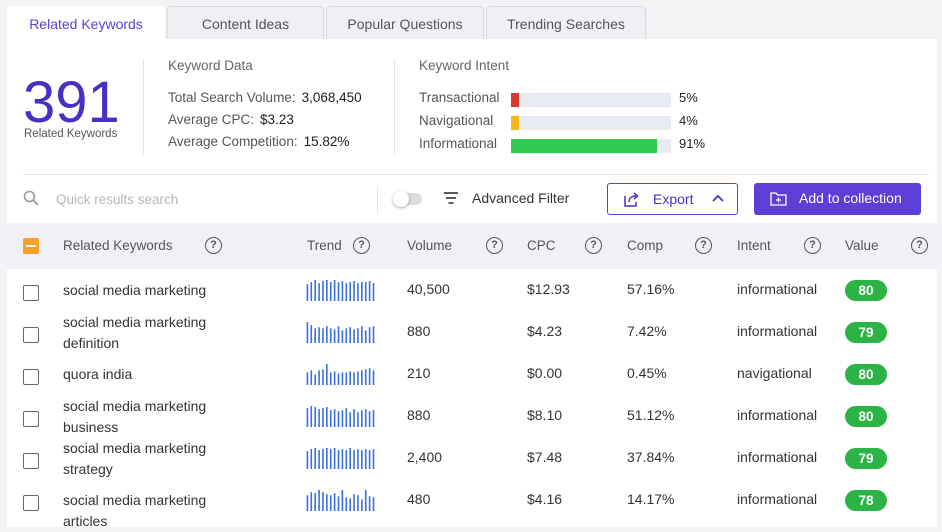  Describe the element at coordinates (206, 199) in the screenshot. I see `quick-search-input` at that location.